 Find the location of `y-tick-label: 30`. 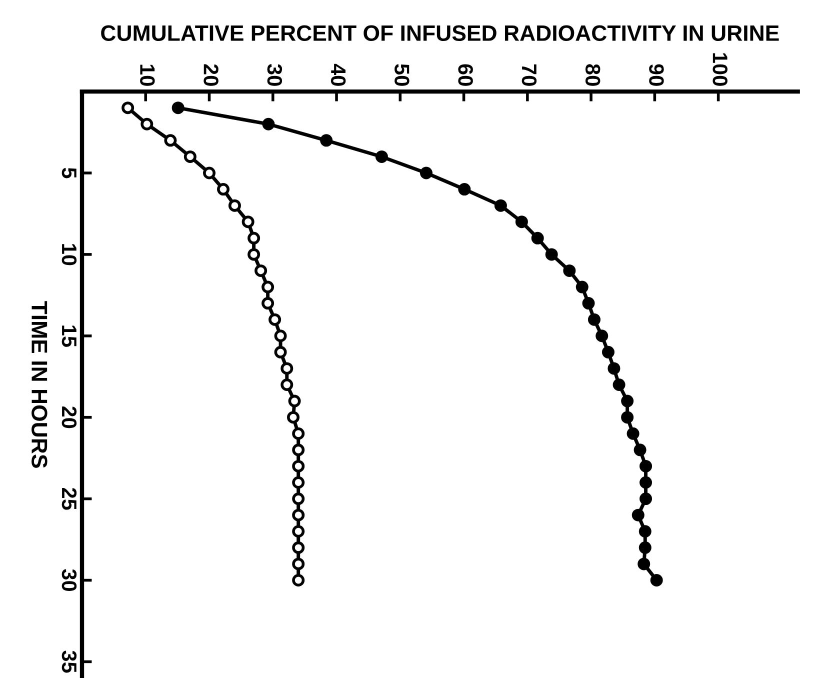

y-tick-label: 30 is located at coordinates (69, 580).